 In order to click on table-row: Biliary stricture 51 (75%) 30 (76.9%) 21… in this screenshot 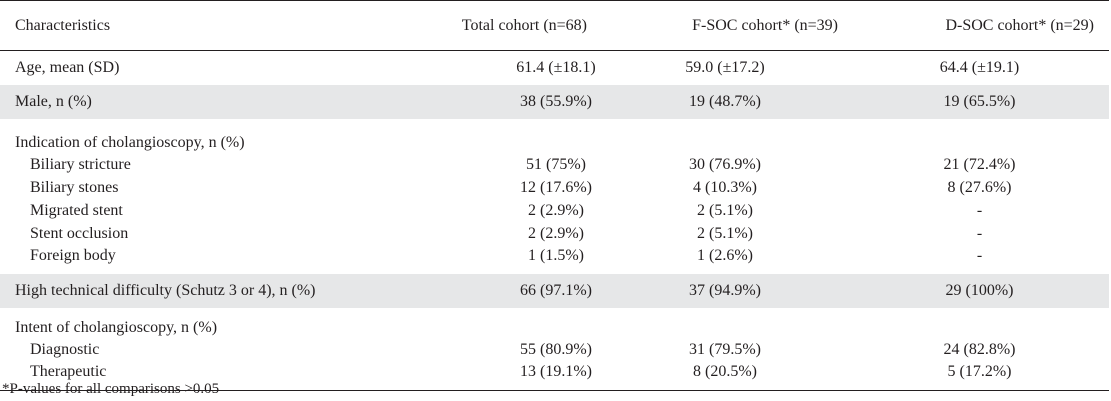, I will do `click(554, 164)`.